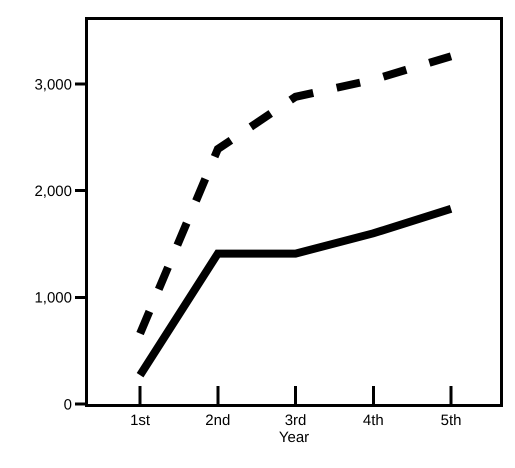 The width and height of the screenshot is (515, 468). What do you see at coordinates (451, 420) in the screenshot?
I see `x-tick-label: 5th` at bounding box center [451, 420].